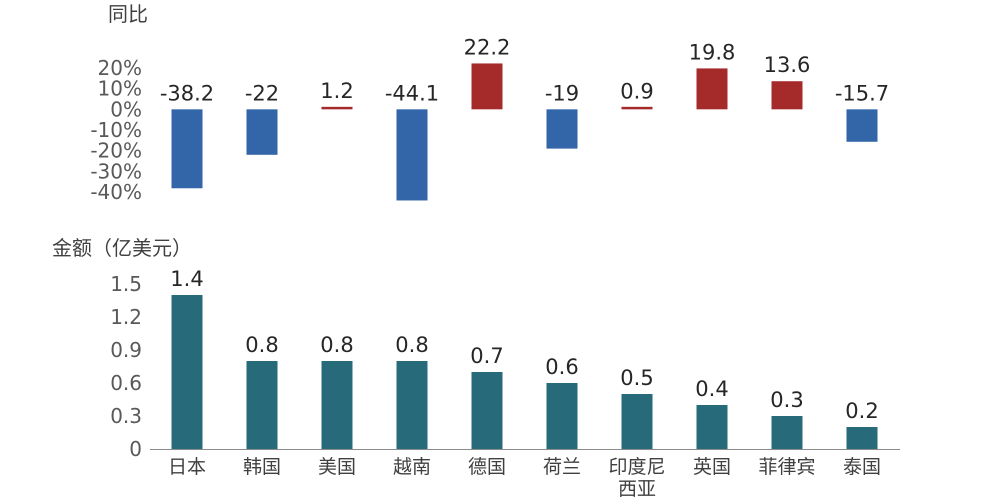 This screenshot has height=500, width=1000. Describe the element at coordinates (861, 411) in the screenshot. I see `bottom-value-label: 0.2` at that location.